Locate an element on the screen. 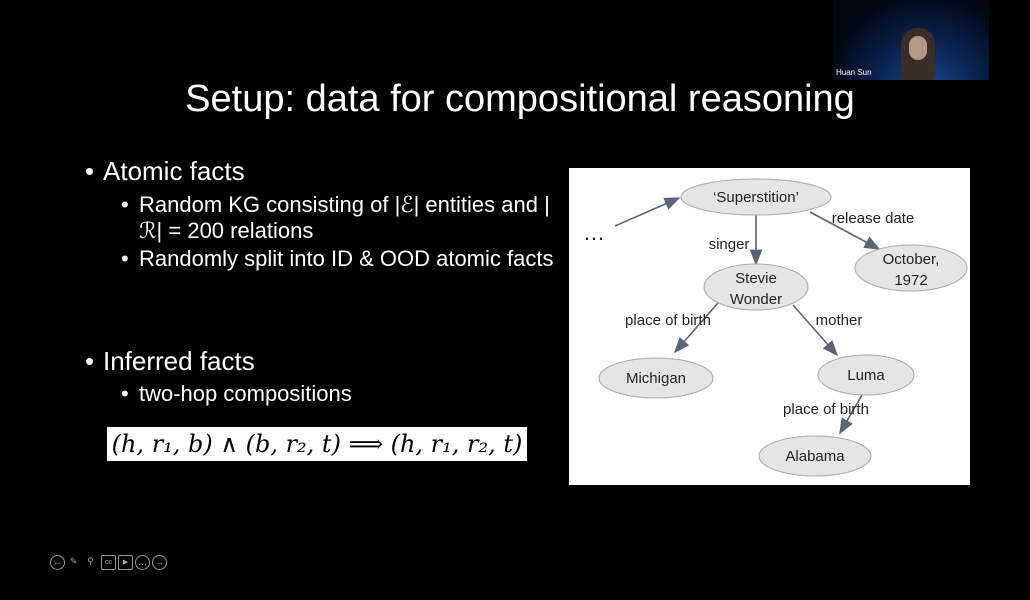 The height and width of the screenshot is (600, 1030). participant-video: Huan Sun is located at coordinates (911, 40).